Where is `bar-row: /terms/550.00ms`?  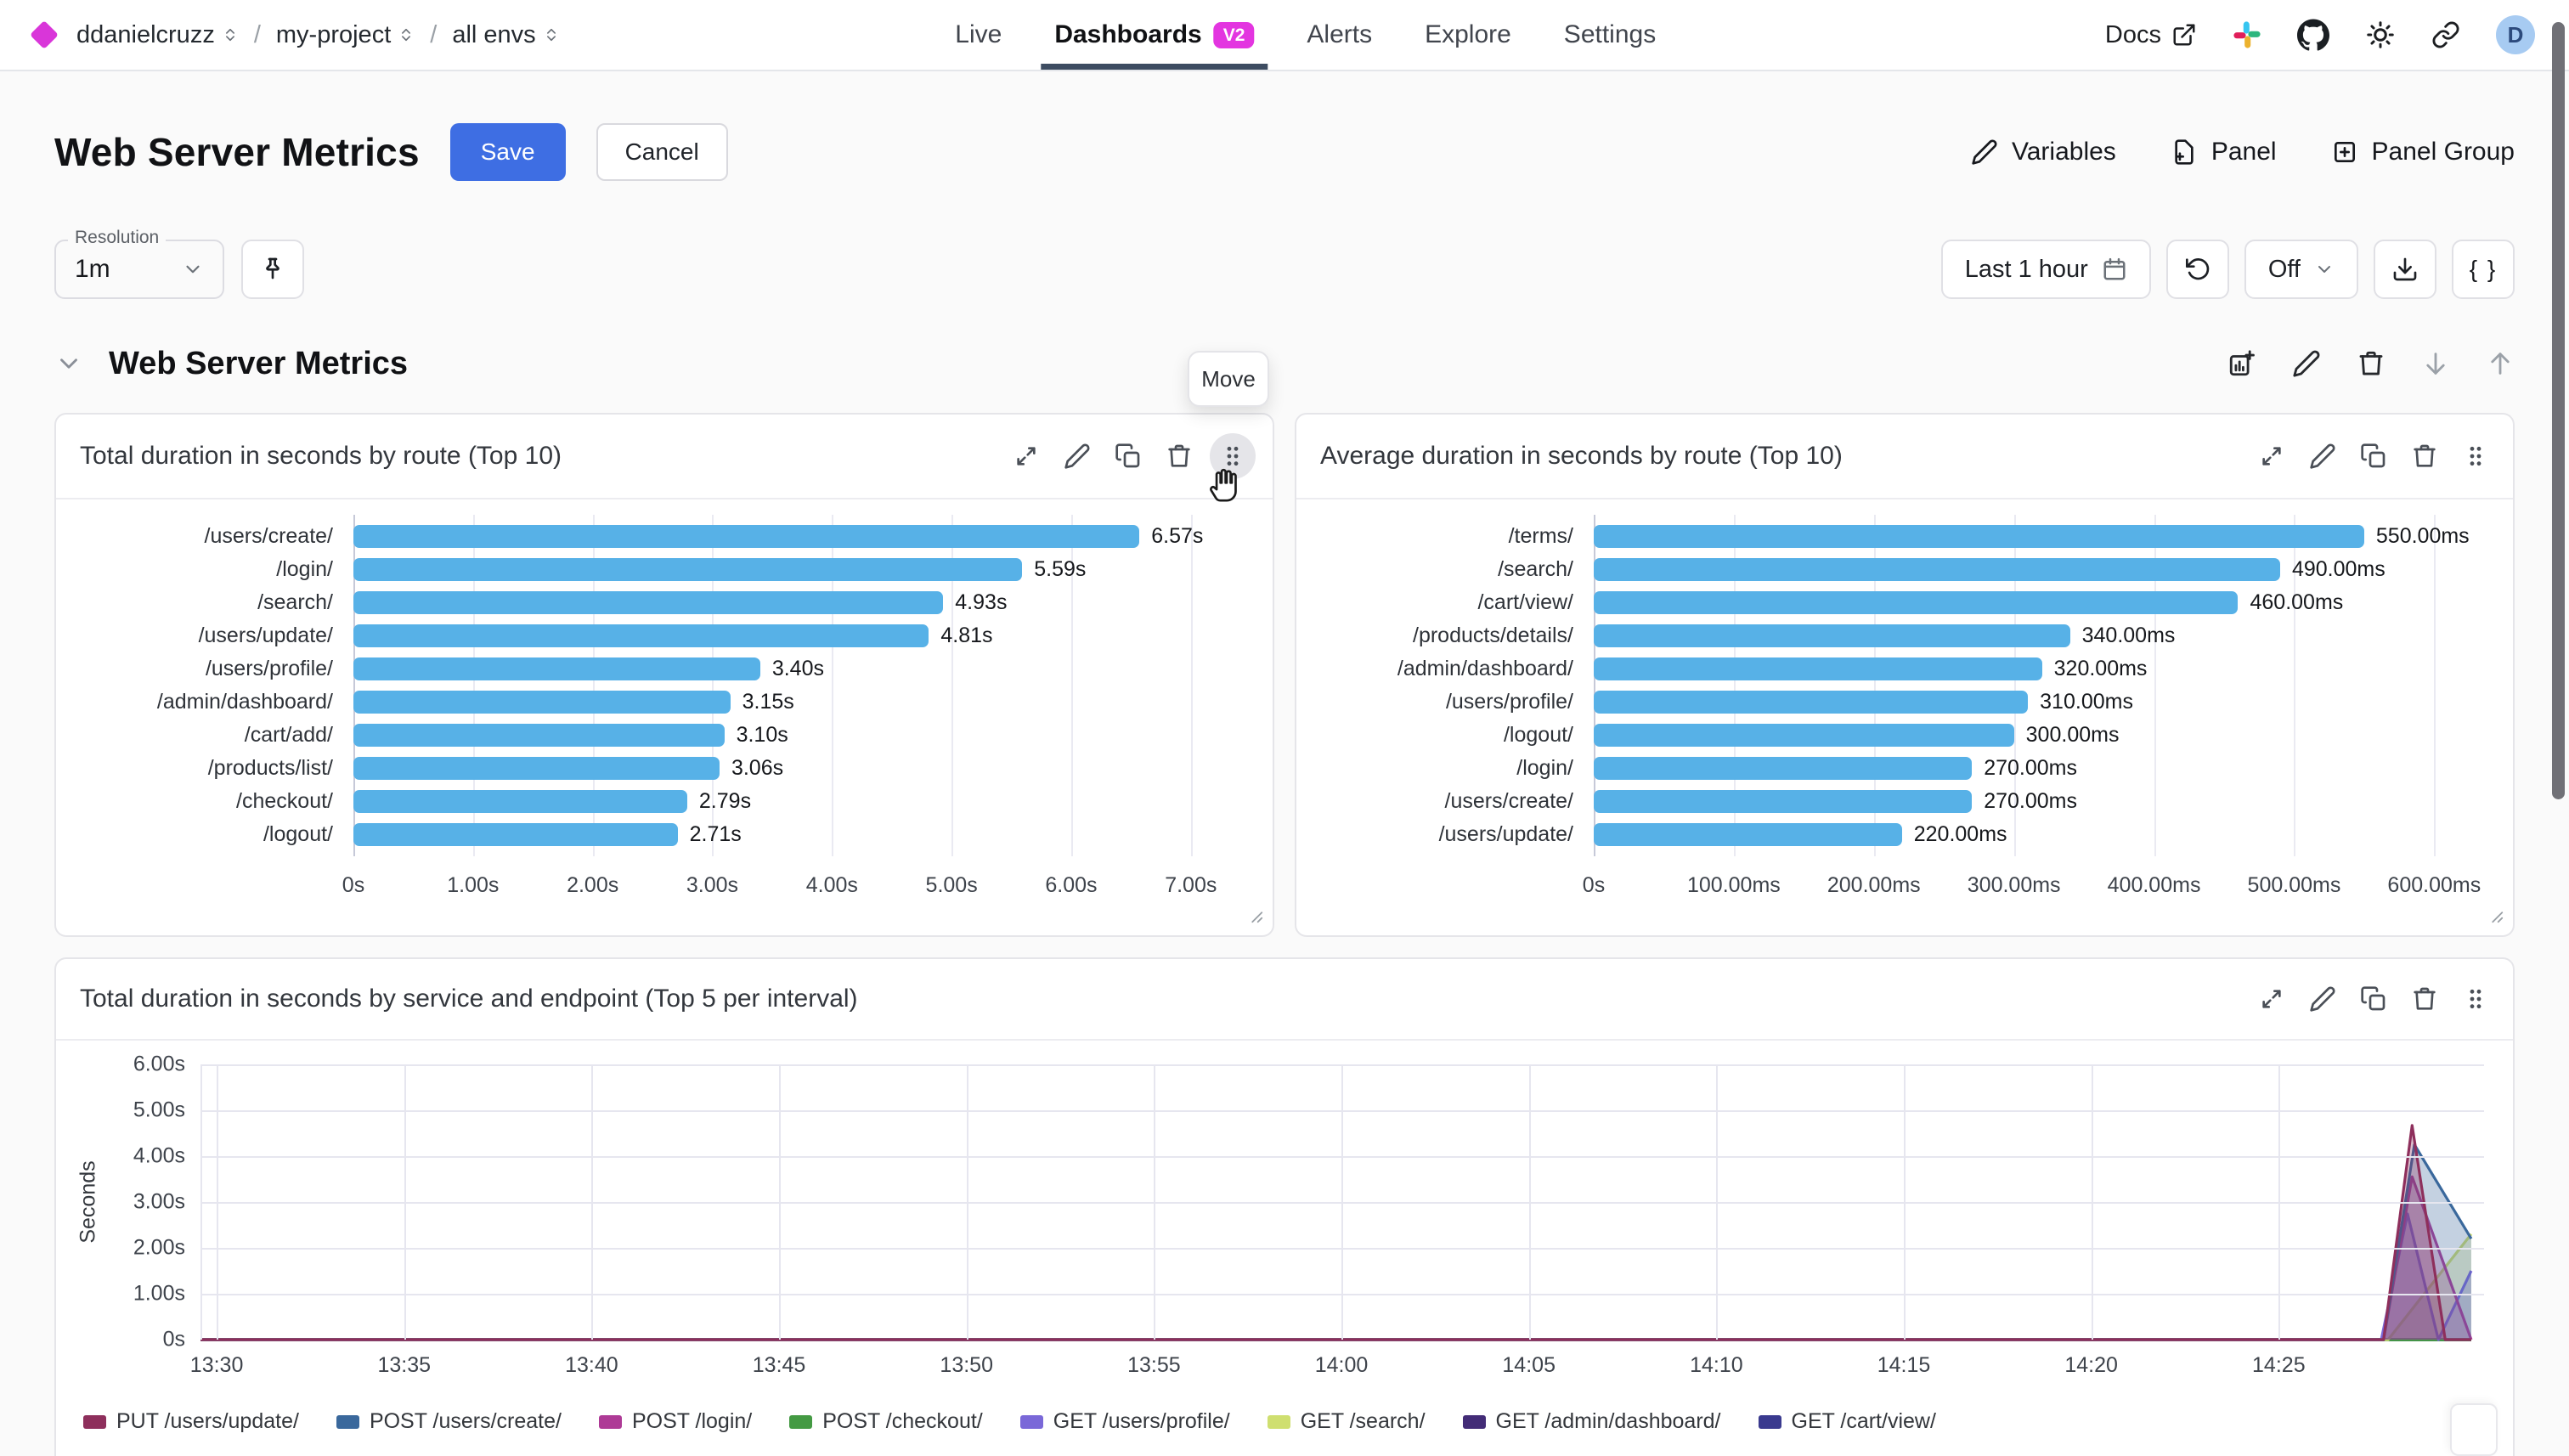
bar-row: /terms/550.00ms is located at coordinates (1903, 537).